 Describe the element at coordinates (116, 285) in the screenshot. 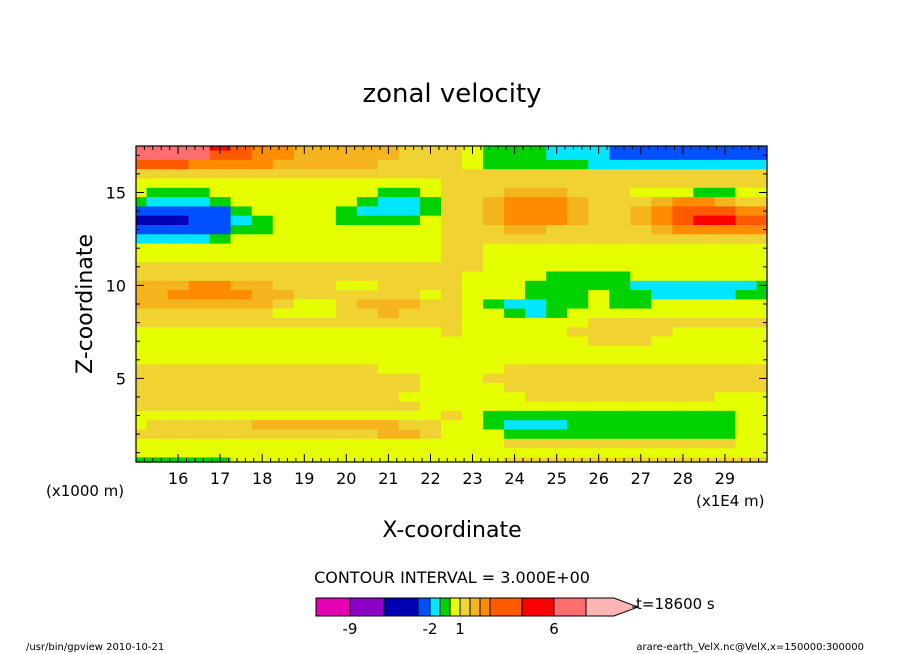

I see `y-tick-label: 10` at that location.